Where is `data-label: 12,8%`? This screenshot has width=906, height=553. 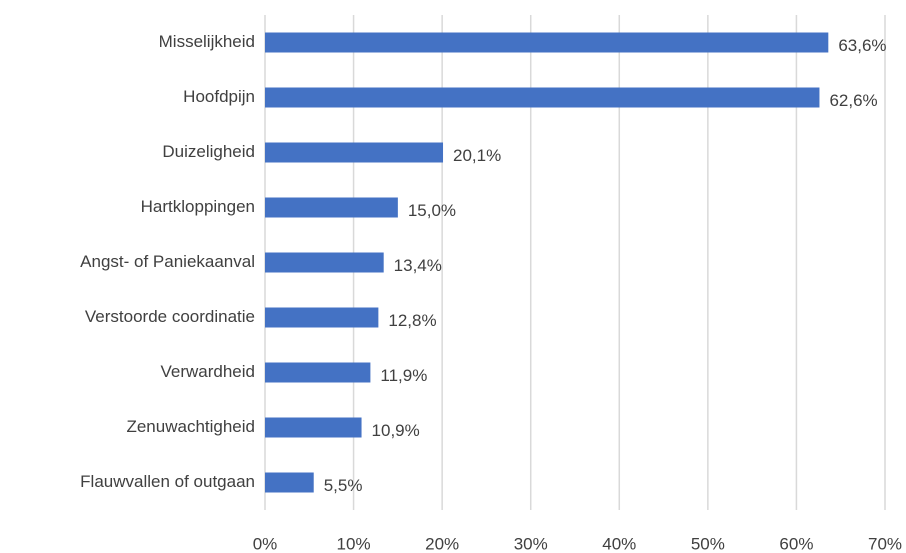 data-label: 12,8% is located at coordinates (412, 320).